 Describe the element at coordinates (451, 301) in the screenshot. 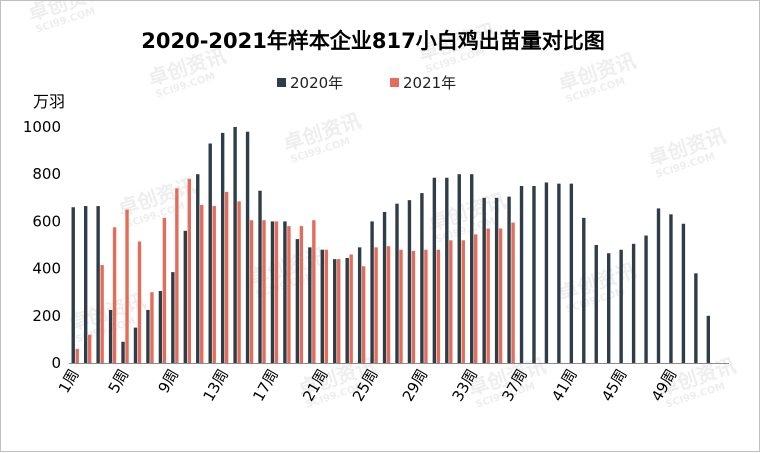

I see `bar-2021年-31周` at that location.